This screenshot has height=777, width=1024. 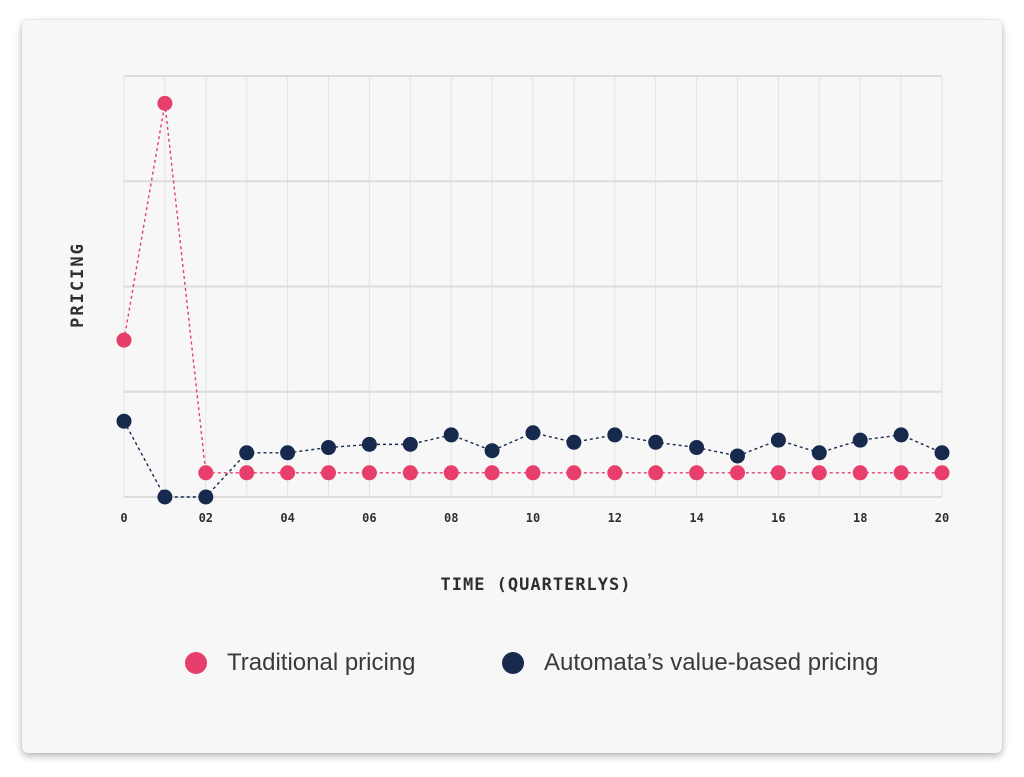 What do you see at coordinates (860, 518) in the screenshot?
I see `x-tick-label: 18` at bounding box center [860, 518].